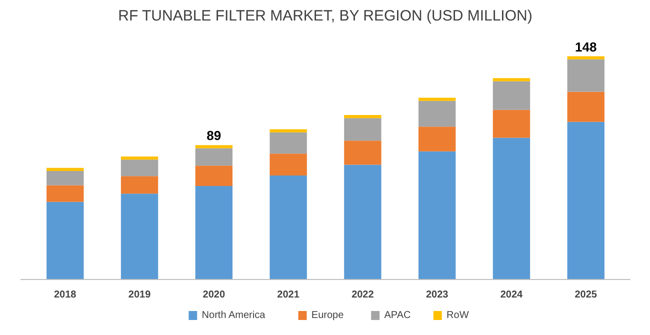 This screenshot has width=650, height=335. Describe the element at coordinates (363, 295) in the screenshot. I see `x-tick-label: 2022` at that location.